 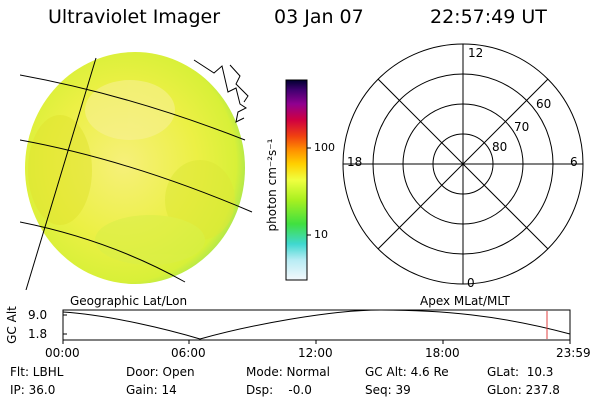 What do you see at coordinates (522, 127) in the screenshot?
I see `lat-label-70: 70` at bounding box center [522, 127].